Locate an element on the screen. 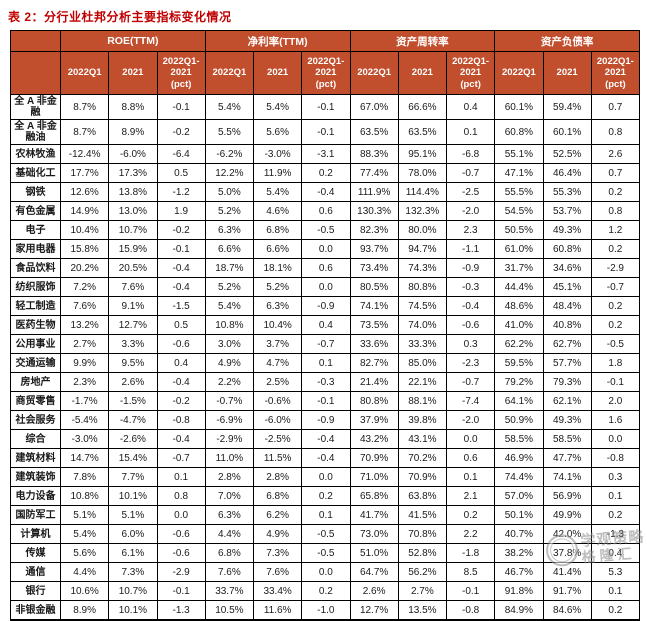 The width and height of the screenshot is (647, 621). cell: 0.3 is located at coordinates (615, 477).